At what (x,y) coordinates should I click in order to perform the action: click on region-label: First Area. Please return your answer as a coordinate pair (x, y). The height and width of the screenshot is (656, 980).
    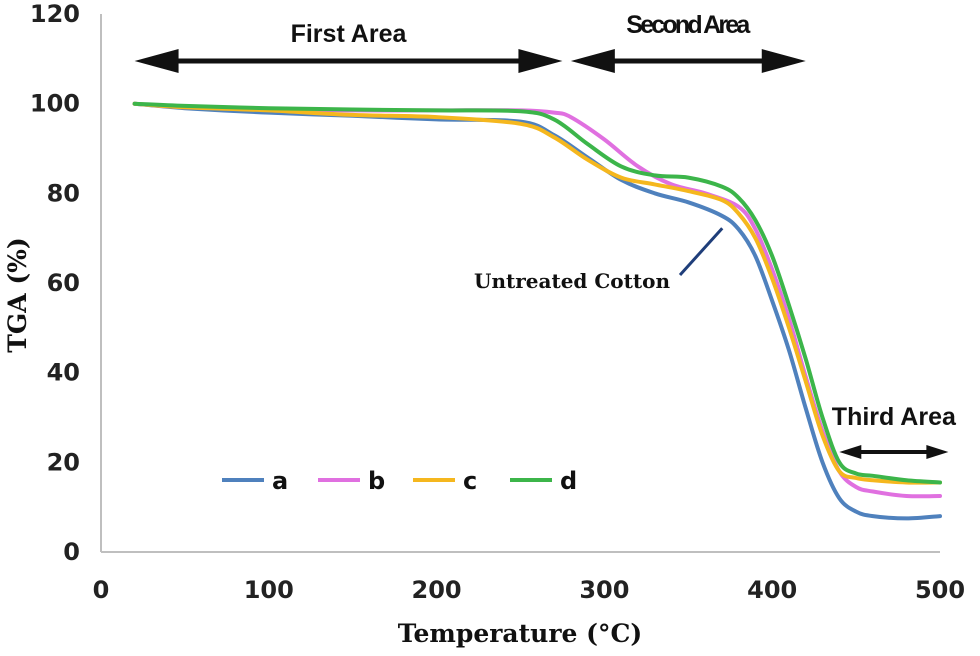
    Looking at the image, I should click on (349, 34).